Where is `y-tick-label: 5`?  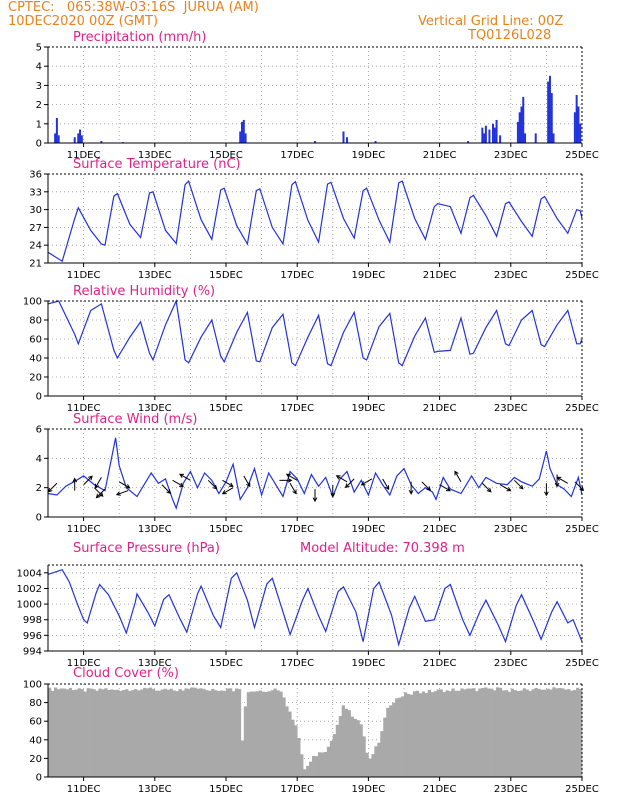
y-tick-label: 5 is located at coordinates (39, 48).